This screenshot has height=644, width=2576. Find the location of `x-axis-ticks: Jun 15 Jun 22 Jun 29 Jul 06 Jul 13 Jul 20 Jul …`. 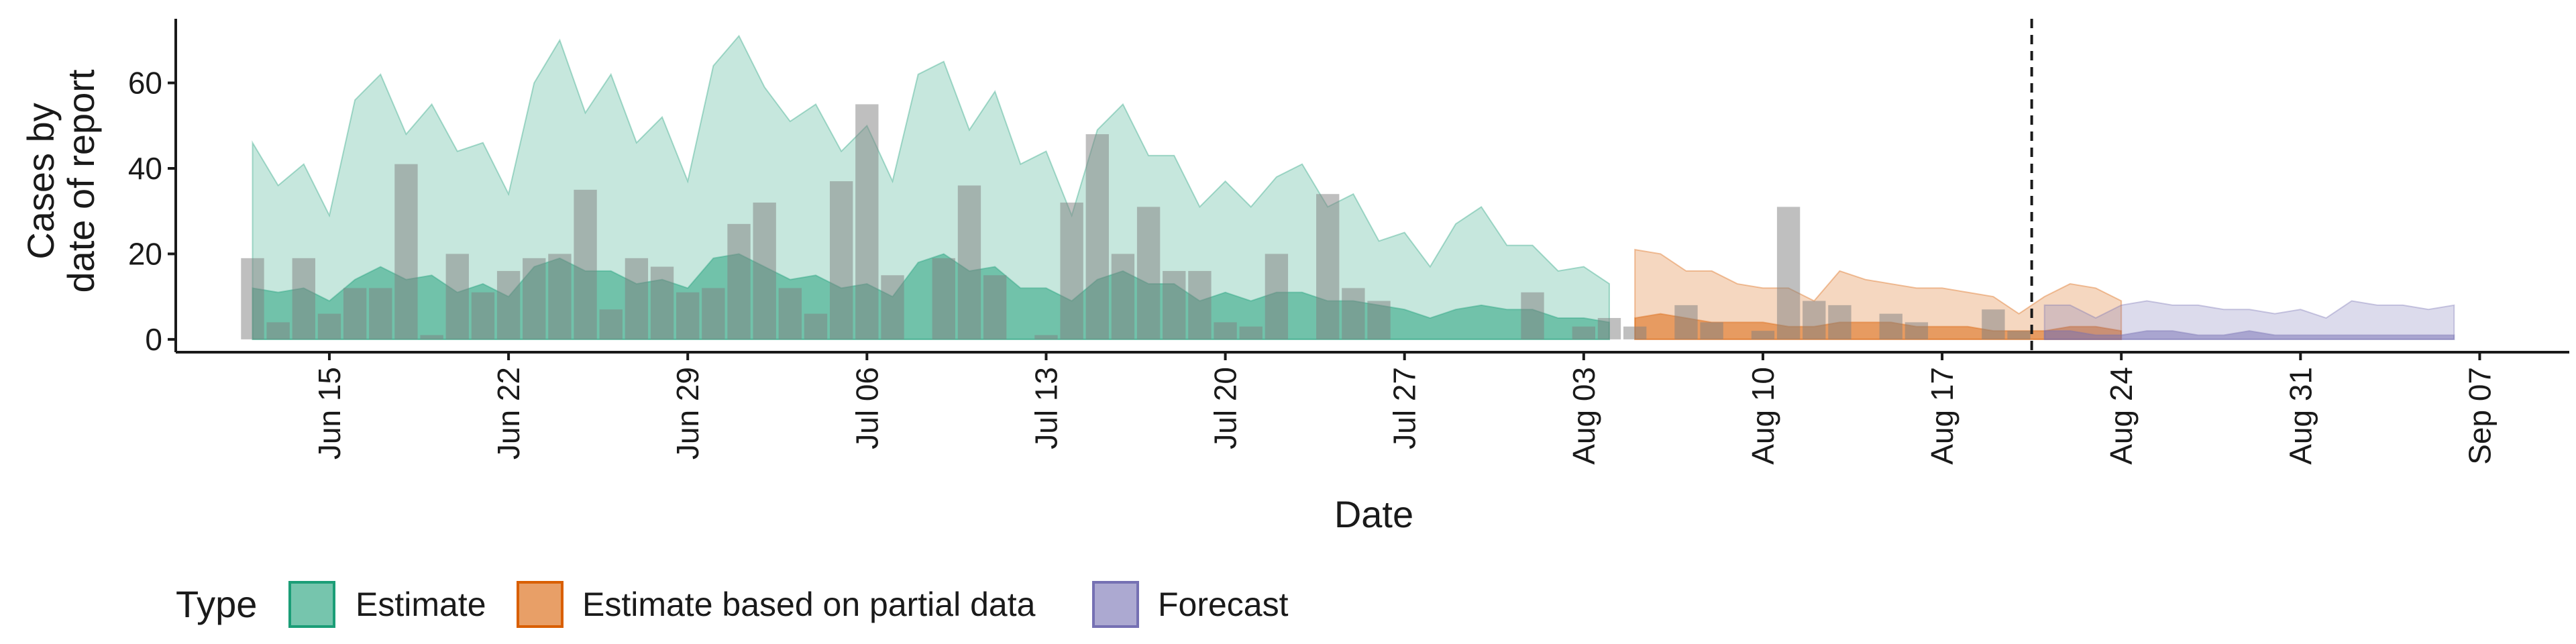

x-axis-ticks: Jun 15 Jun 22 Jun 29 Jul 06 Jul 13 Jul 20 Jul … is located at coordinates (1404, 408).